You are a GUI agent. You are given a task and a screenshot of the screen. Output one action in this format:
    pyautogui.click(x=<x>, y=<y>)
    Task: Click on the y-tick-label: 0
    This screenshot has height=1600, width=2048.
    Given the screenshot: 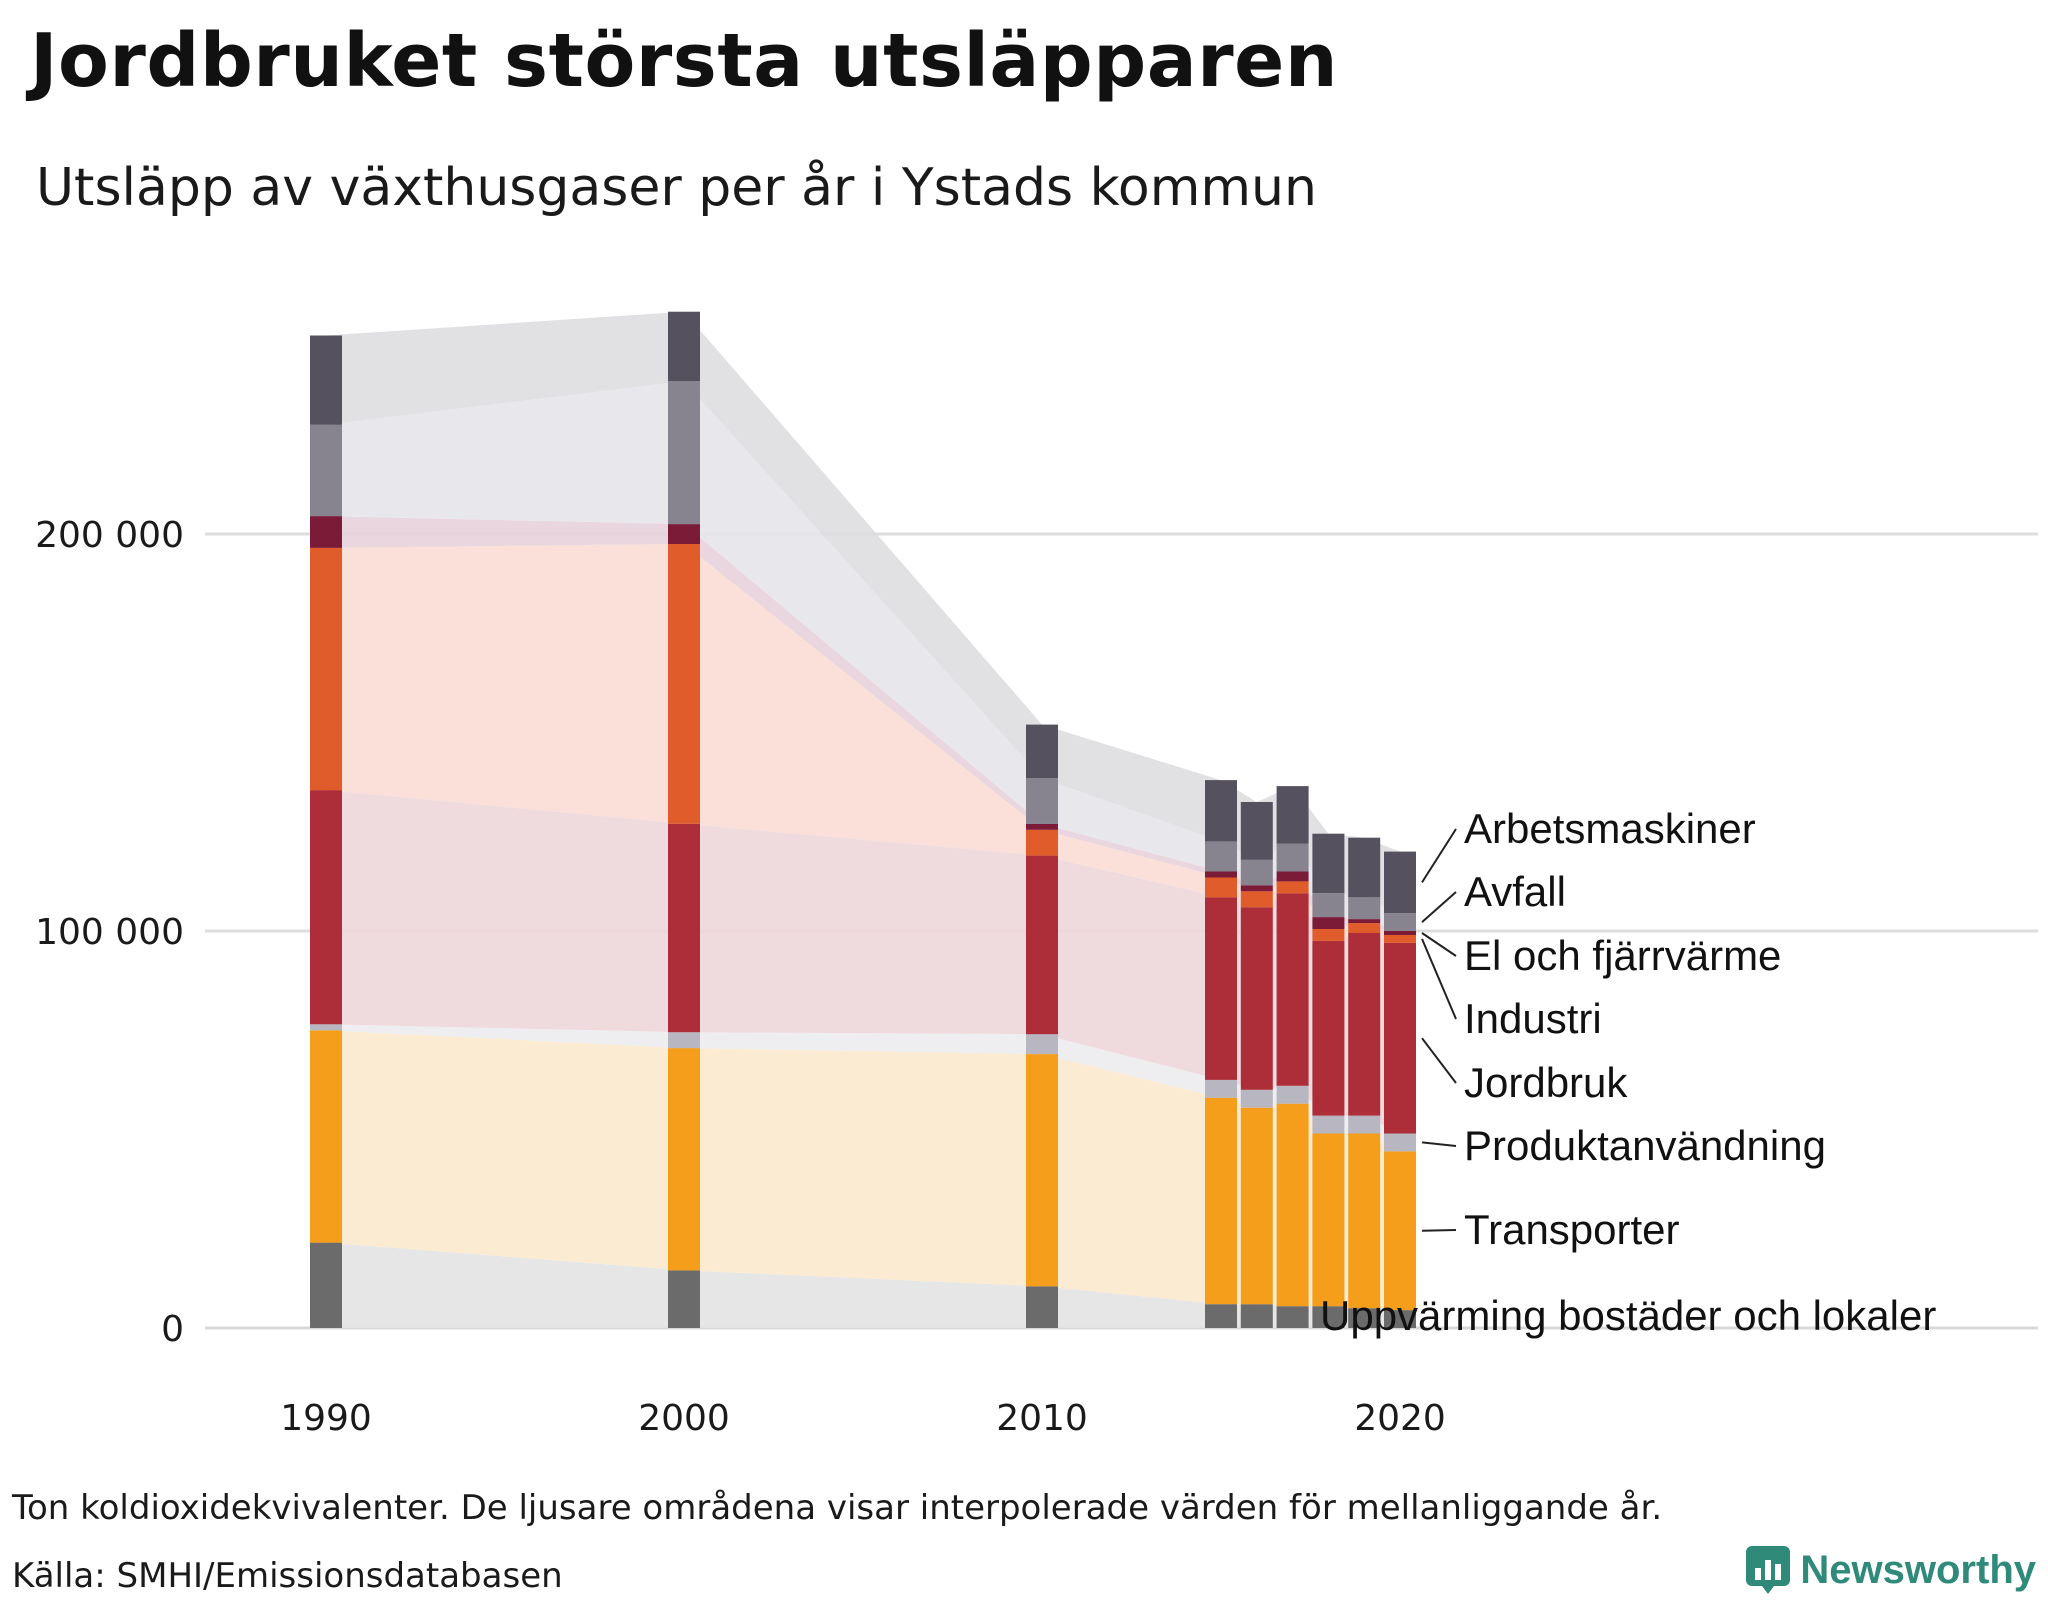 What is the action you would take?
    pyautogui.click(x=172, y=1329)
    